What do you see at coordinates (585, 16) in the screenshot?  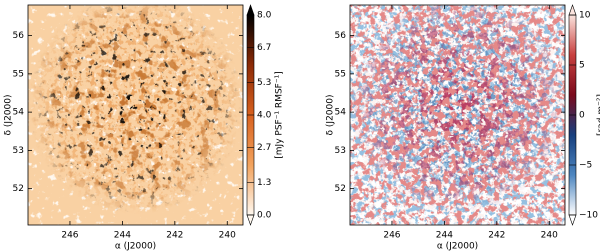 I see `colorbar-tick-label: 10` at bounding box center [585, 16].